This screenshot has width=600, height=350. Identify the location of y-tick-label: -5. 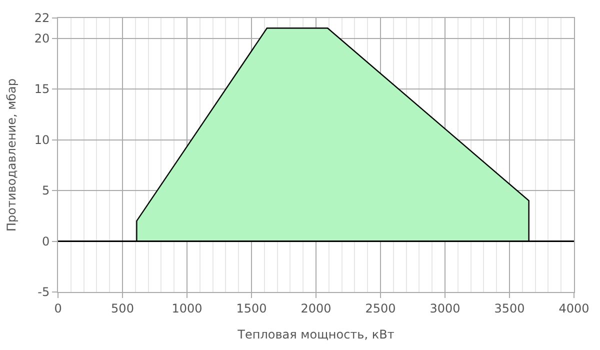
(44, 292).